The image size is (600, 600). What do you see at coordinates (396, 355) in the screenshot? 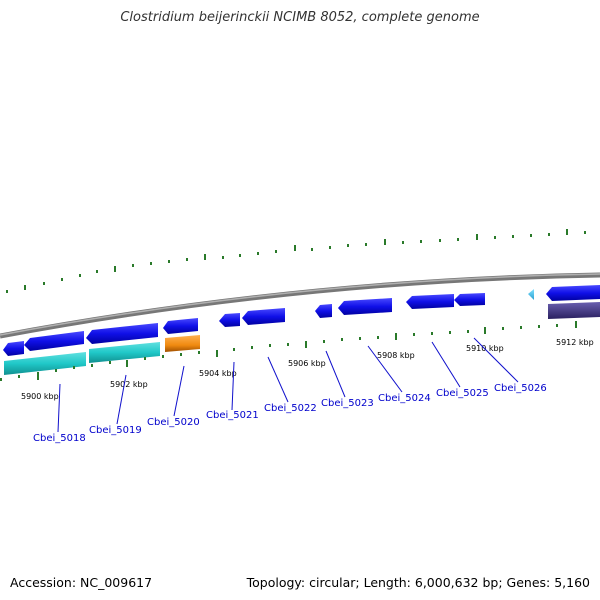
I see `kbp-label: 5908 kbp` at bounding box center [396, 355].